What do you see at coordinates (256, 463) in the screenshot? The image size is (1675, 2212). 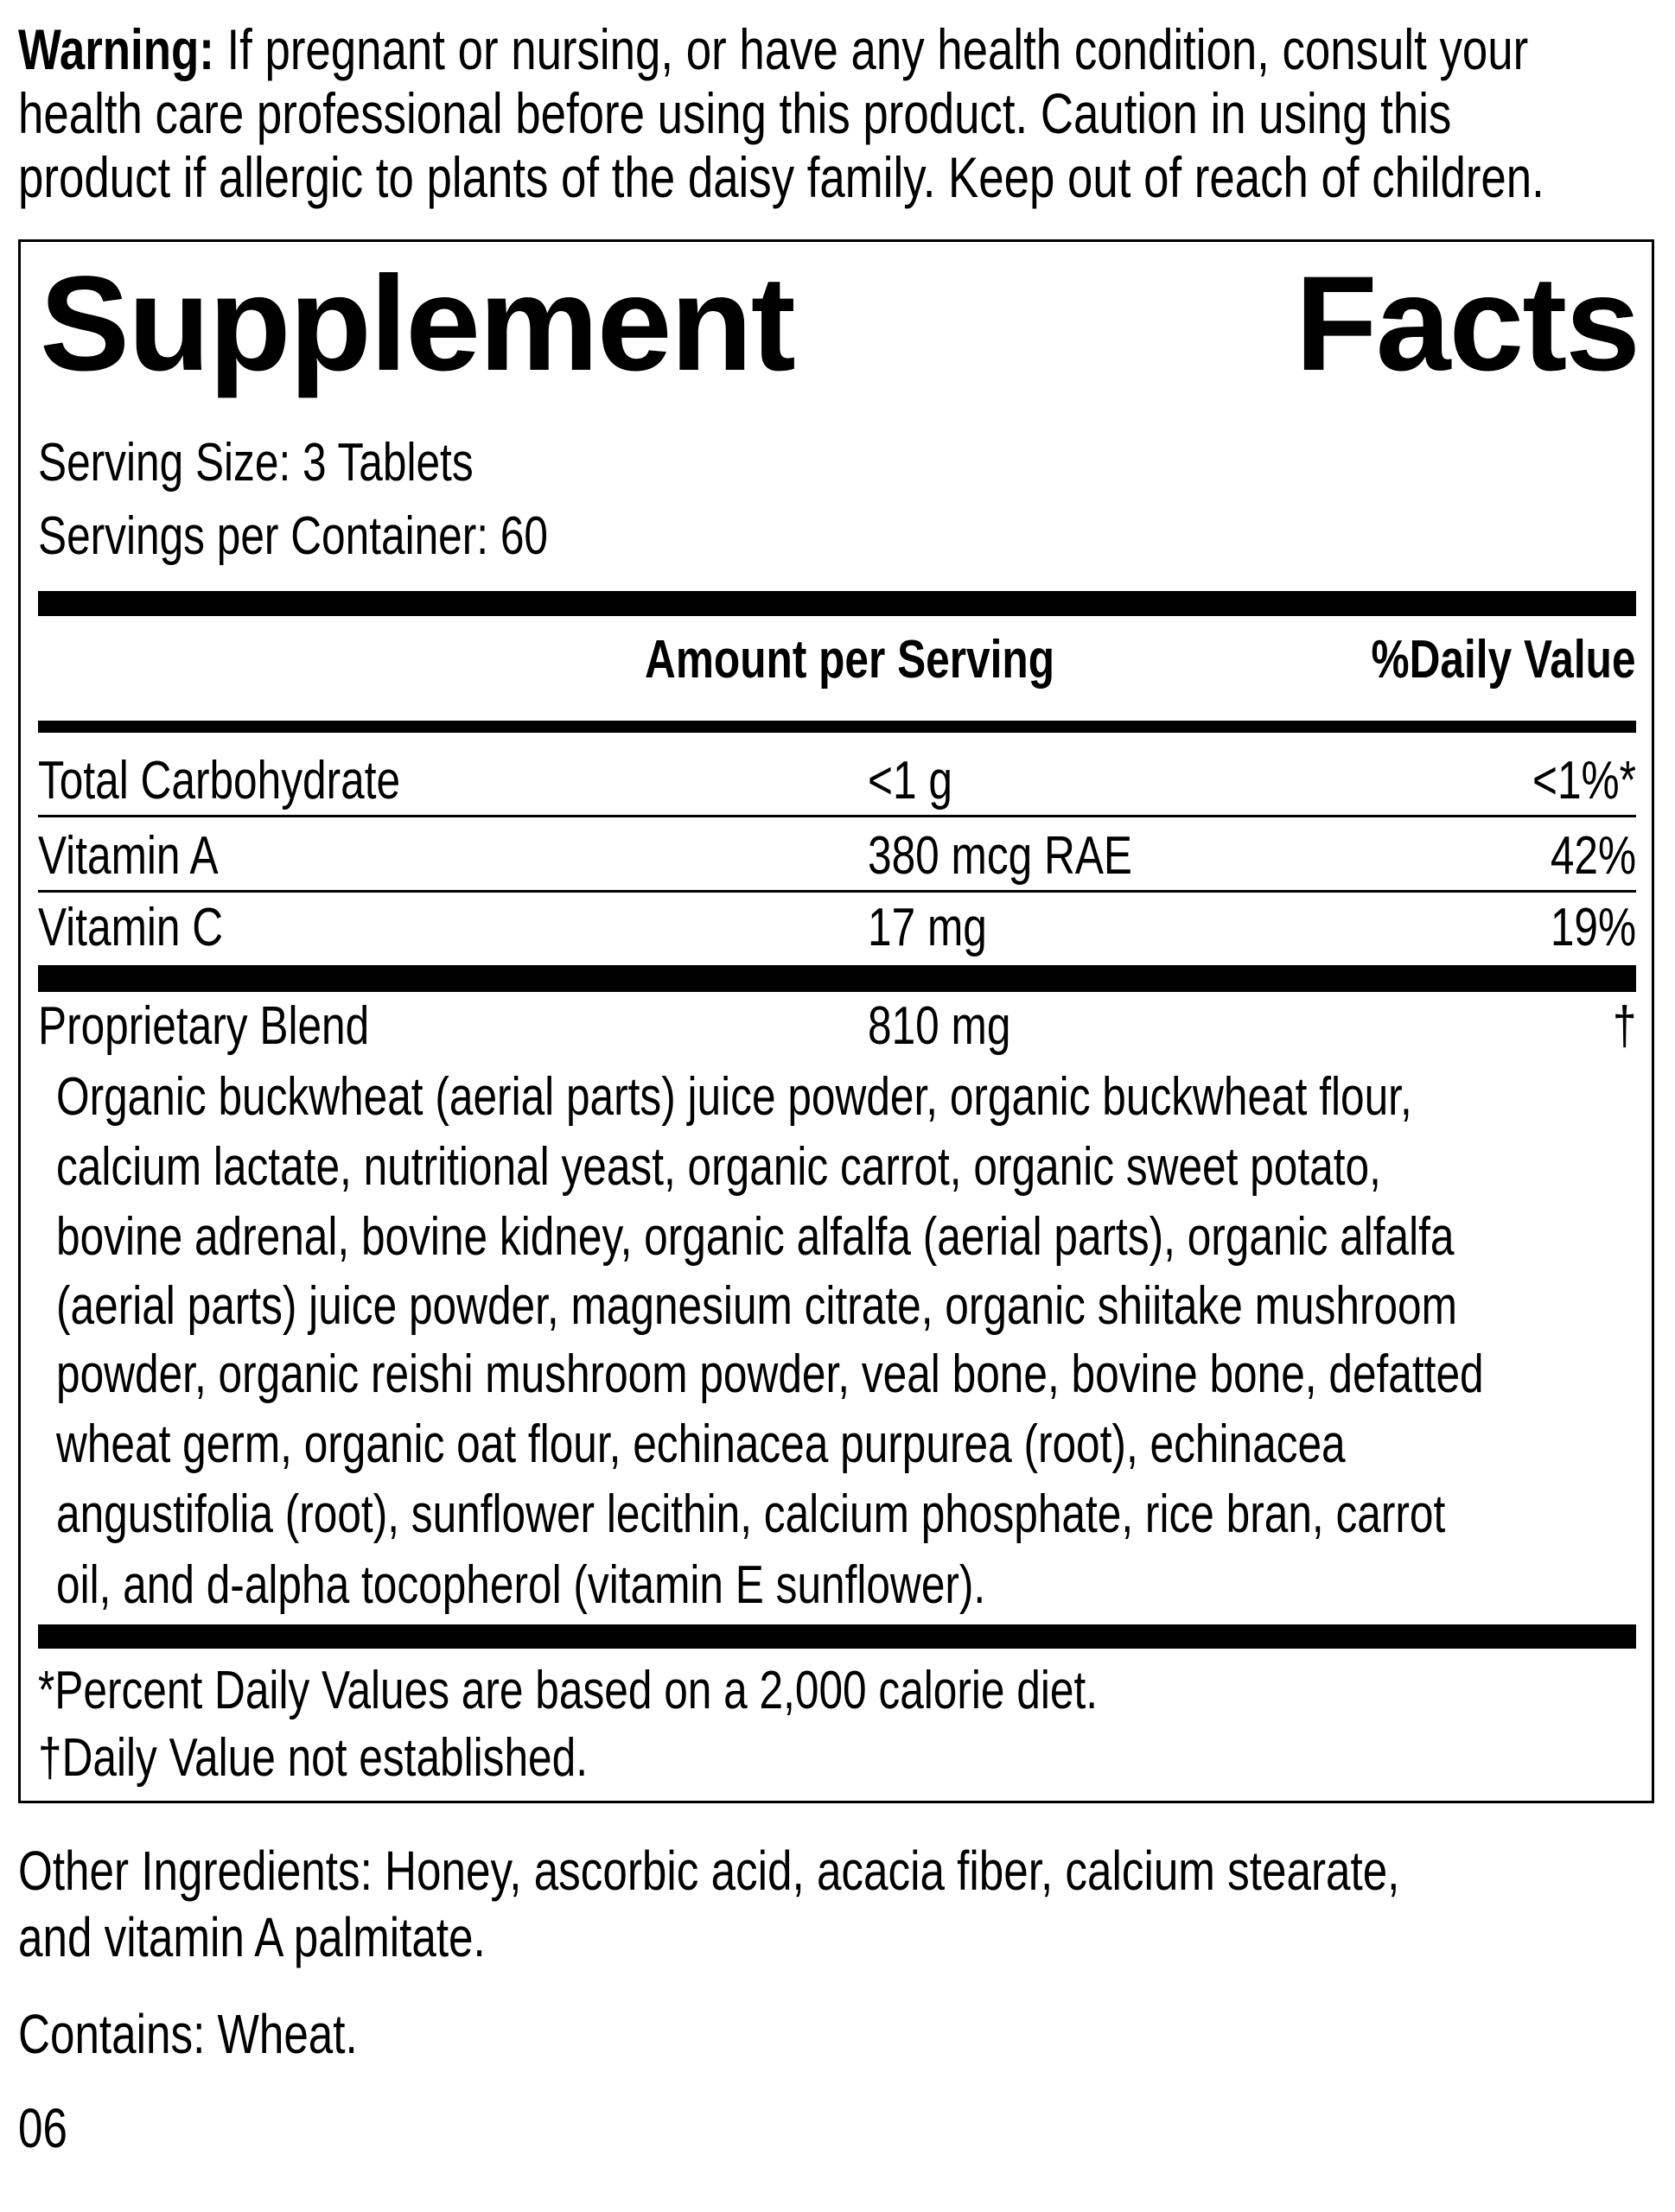 I see `serving-size: Serving Size: 3 Tablets` at bounding box center [256, 463].